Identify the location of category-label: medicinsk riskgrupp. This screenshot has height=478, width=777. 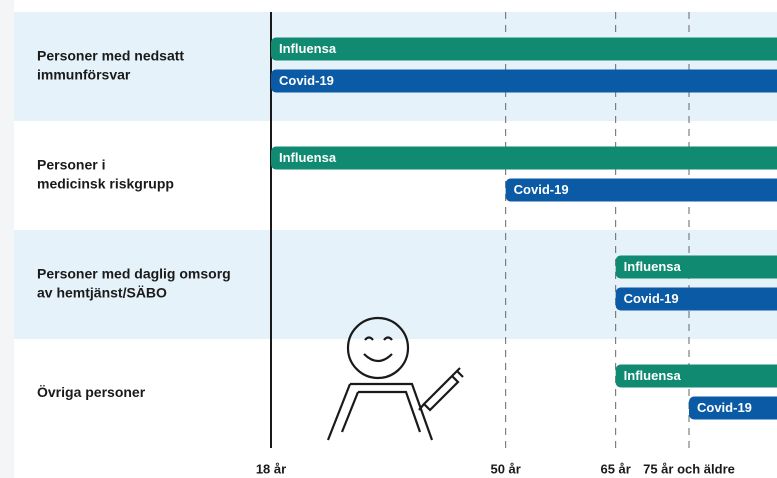
(105, 184).